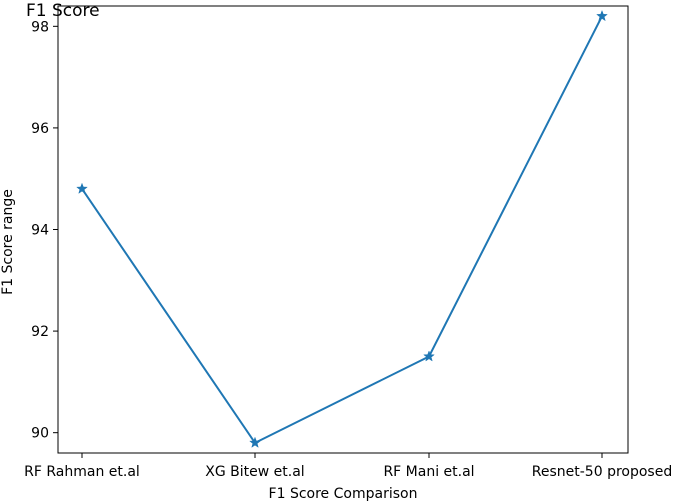  Describe the element at coordinates (343, 494) in the screenshot. I see `x-axis-label: F1 Score Comparison` at that location.